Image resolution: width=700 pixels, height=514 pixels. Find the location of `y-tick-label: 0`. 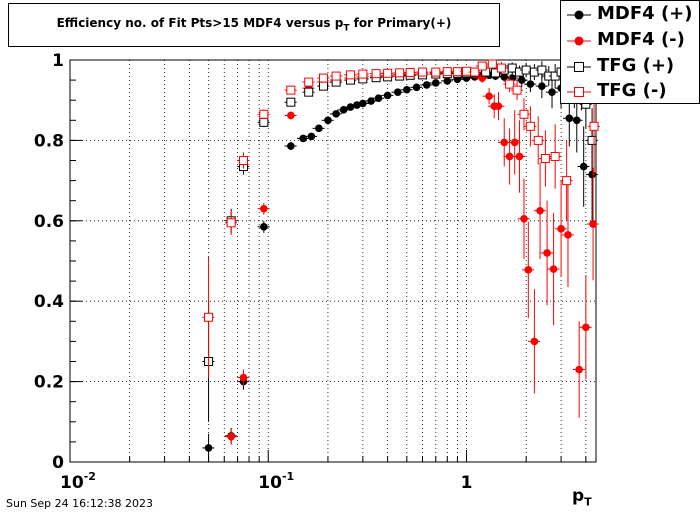

y-tick-label: 0 is located at coordinates (58, 463).